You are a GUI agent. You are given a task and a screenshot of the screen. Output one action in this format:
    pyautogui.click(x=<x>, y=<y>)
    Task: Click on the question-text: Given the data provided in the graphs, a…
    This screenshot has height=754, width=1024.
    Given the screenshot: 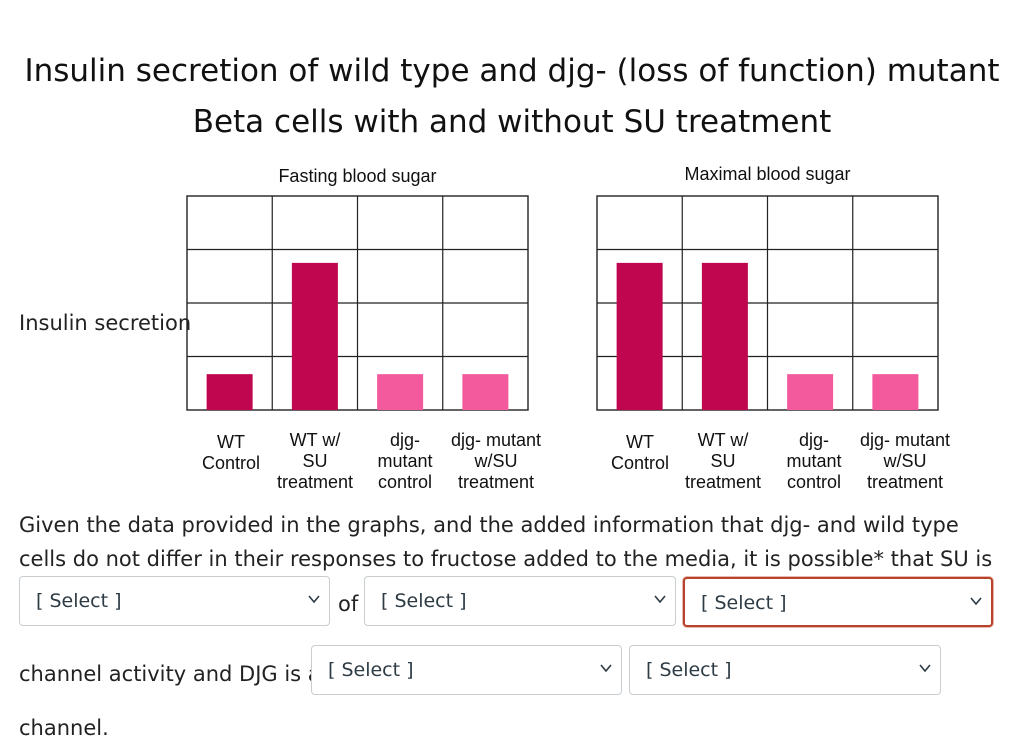 What is the action you would take?
    pyautogui.click(x=506, y=542)
    